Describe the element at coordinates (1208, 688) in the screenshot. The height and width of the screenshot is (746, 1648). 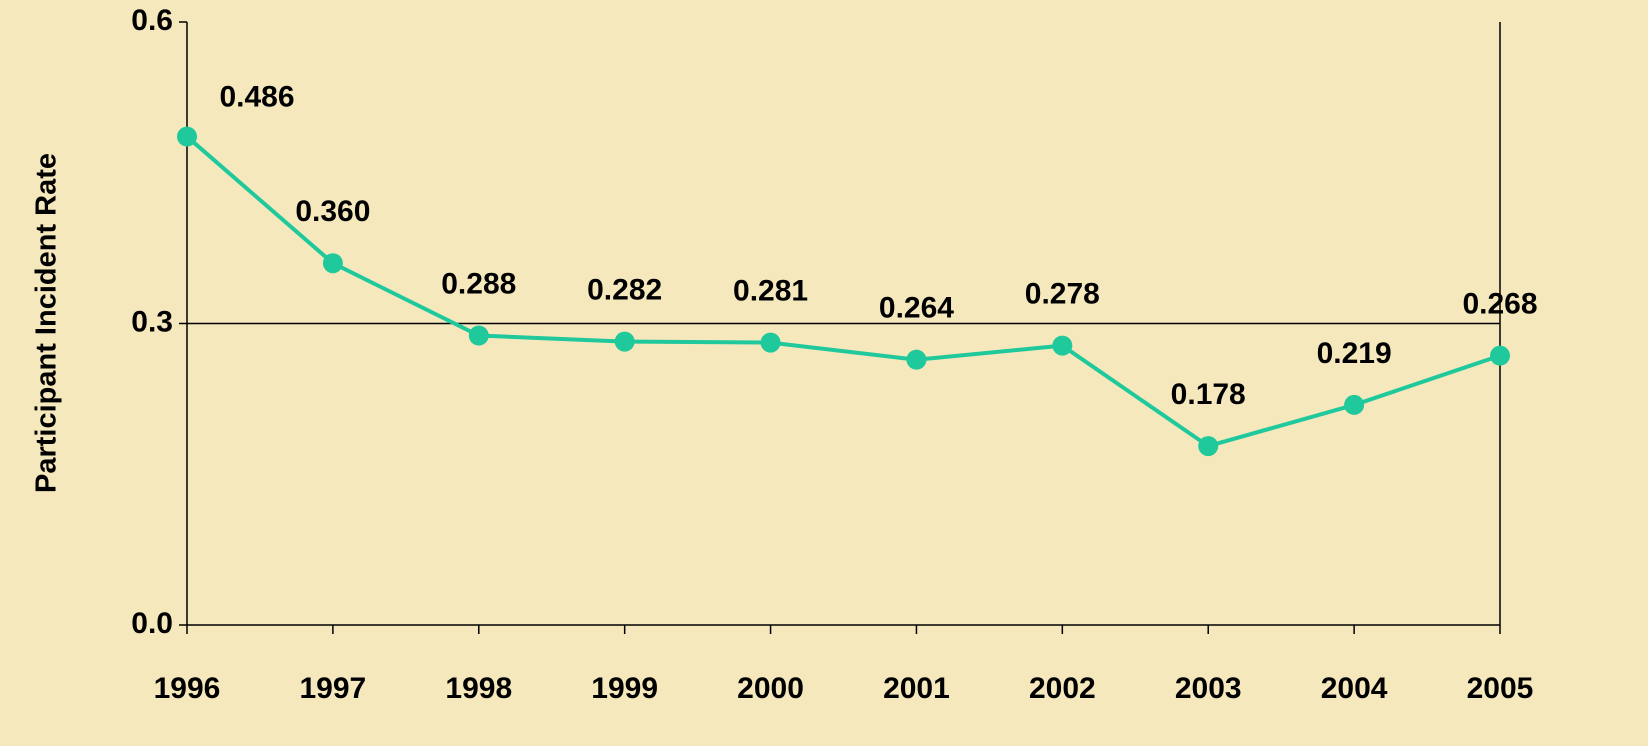
I see `x-tick-label: 2003` at that location.